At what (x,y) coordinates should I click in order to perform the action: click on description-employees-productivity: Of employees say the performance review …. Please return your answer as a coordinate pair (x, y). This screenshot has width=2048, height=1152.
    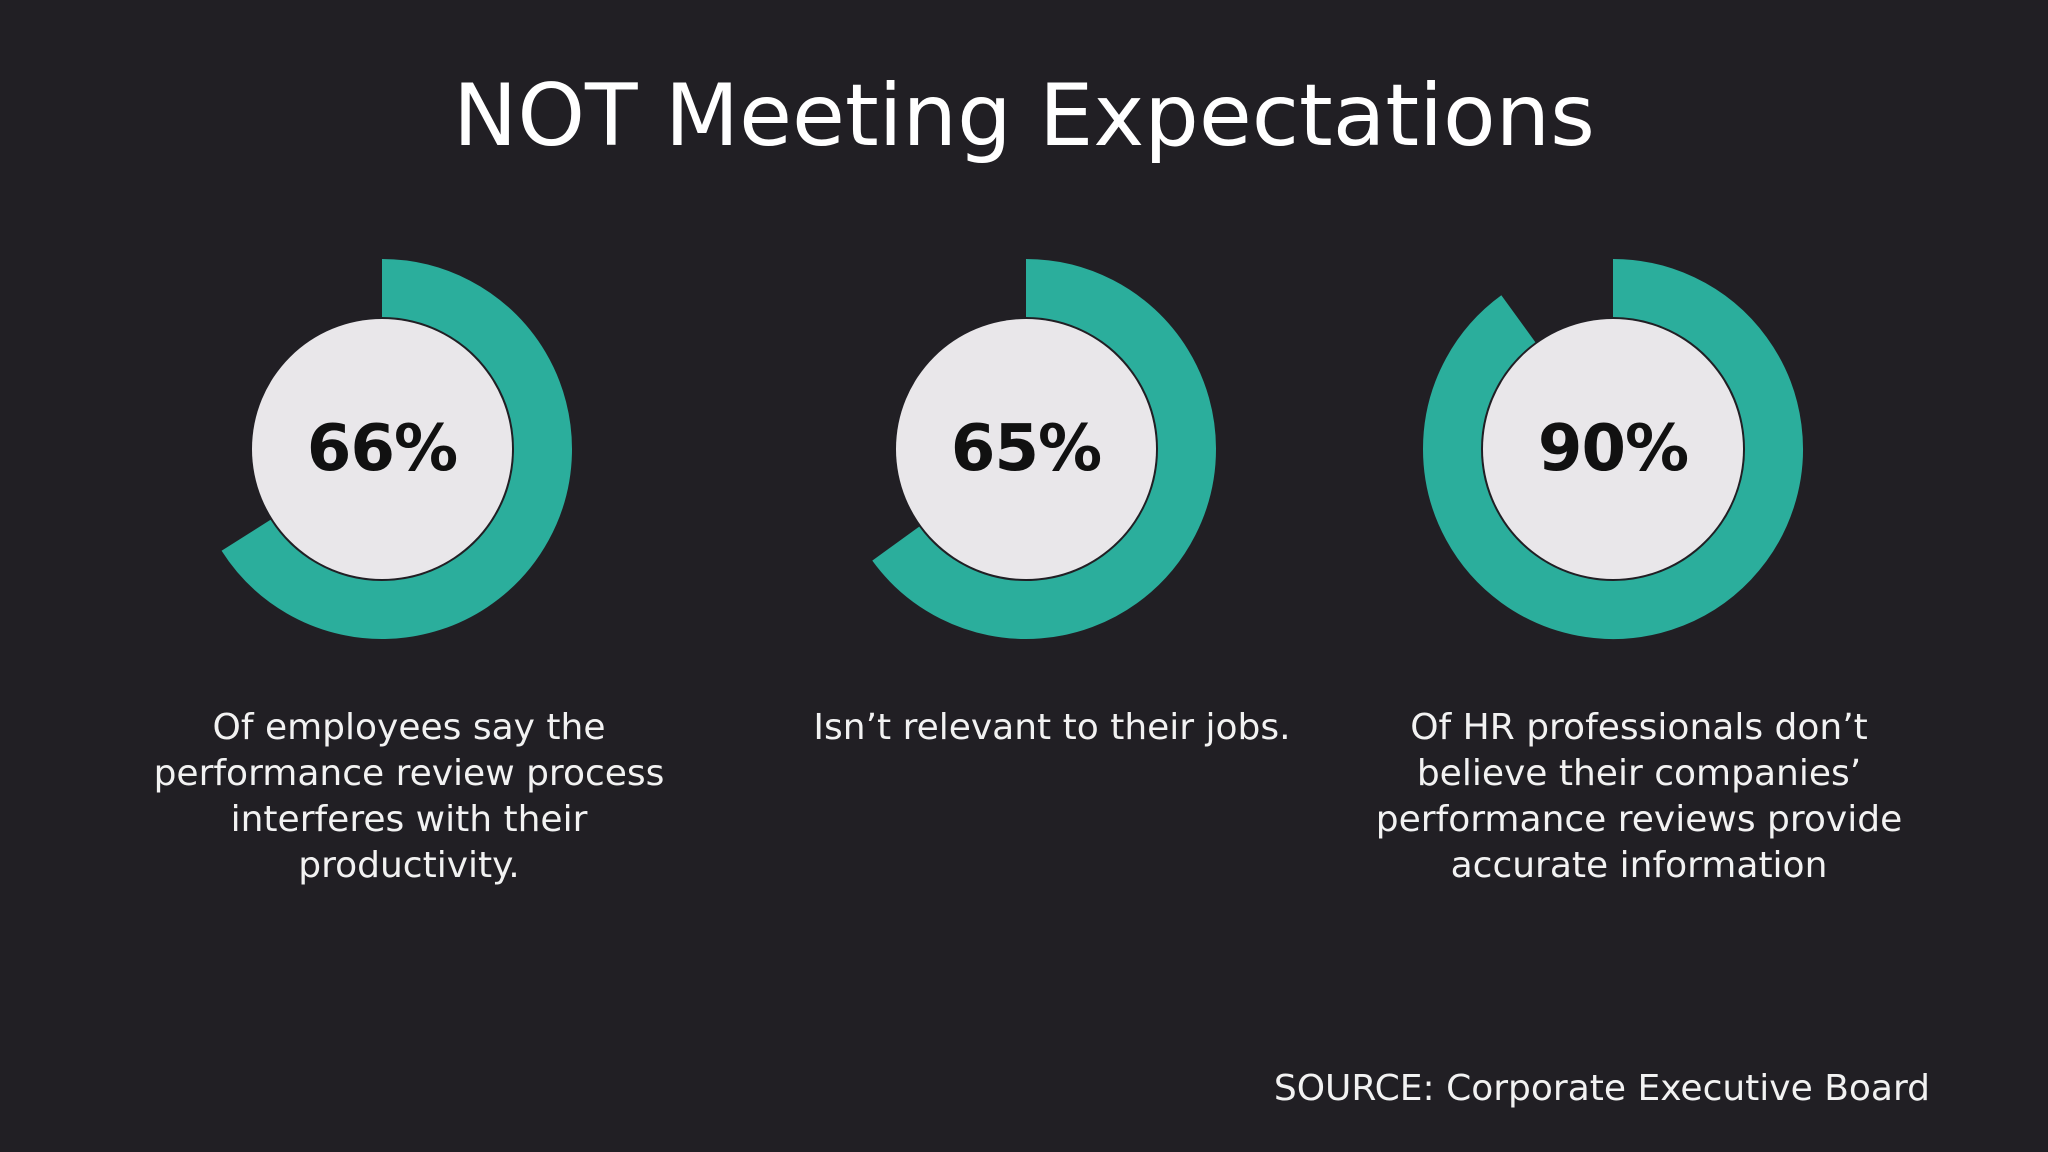
    Looking at the image, I should click on (409, 796).